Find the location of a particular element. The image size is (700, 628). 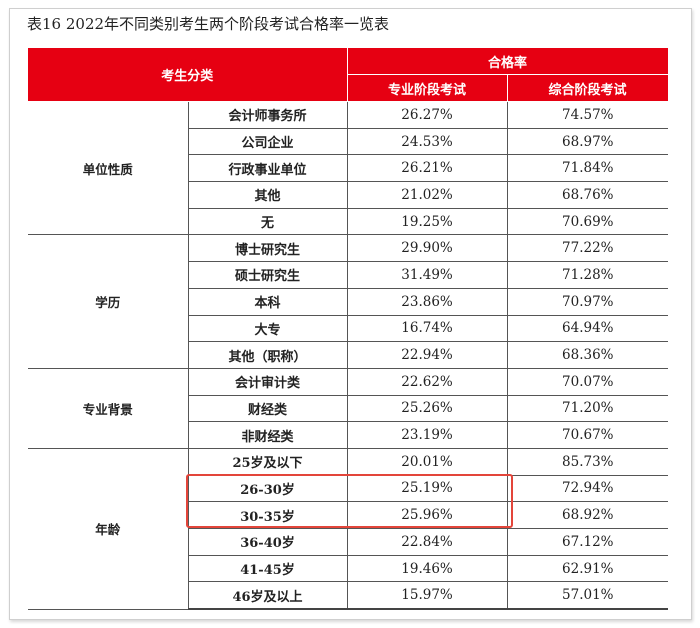

highlight-box is located at coordinates (349, 501).